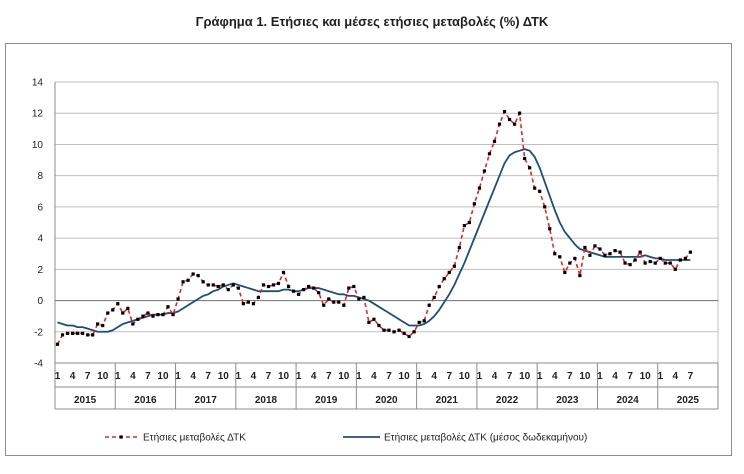 The image size is (744, 474). Describe the element at coordinates (447, 400) in the screenshot. I see `year-label: 2021` at that location.